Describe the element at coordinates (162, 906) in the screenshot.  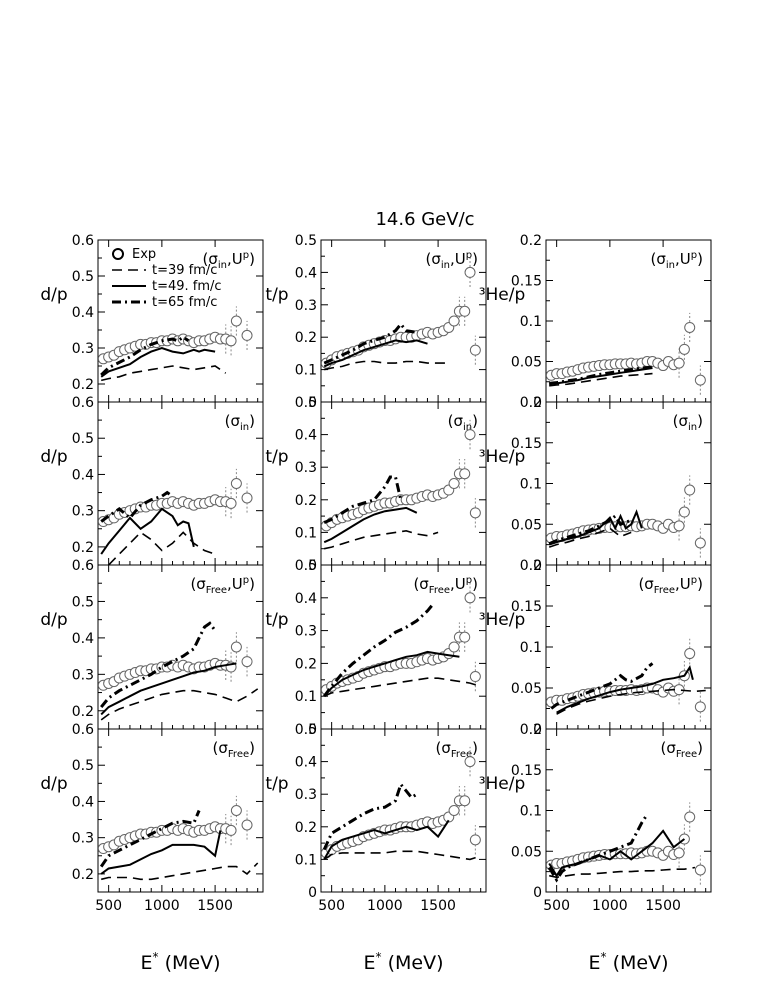
I see `x-tick-label: 1000` at that location.